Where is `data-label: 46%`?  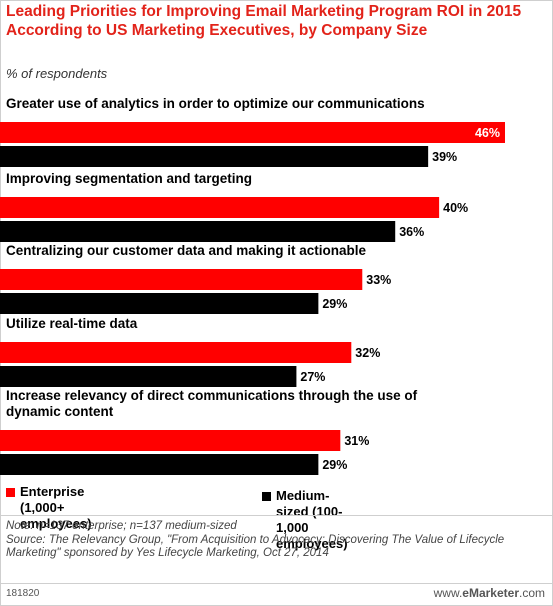
data-label: 46% is located at coordinates (487, 133).